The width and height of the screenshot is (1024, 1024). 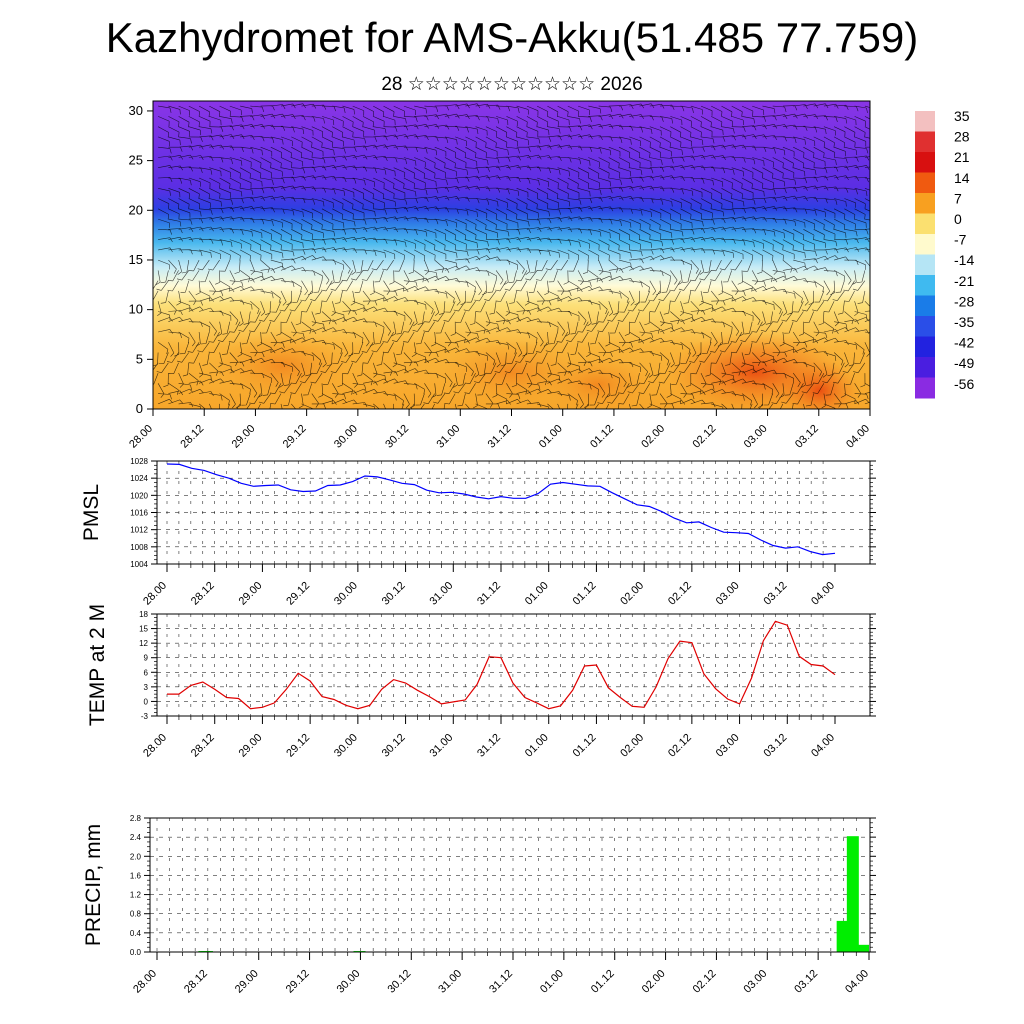 I want to click on y-tick-label: 1020, so click(x=139, y=495).